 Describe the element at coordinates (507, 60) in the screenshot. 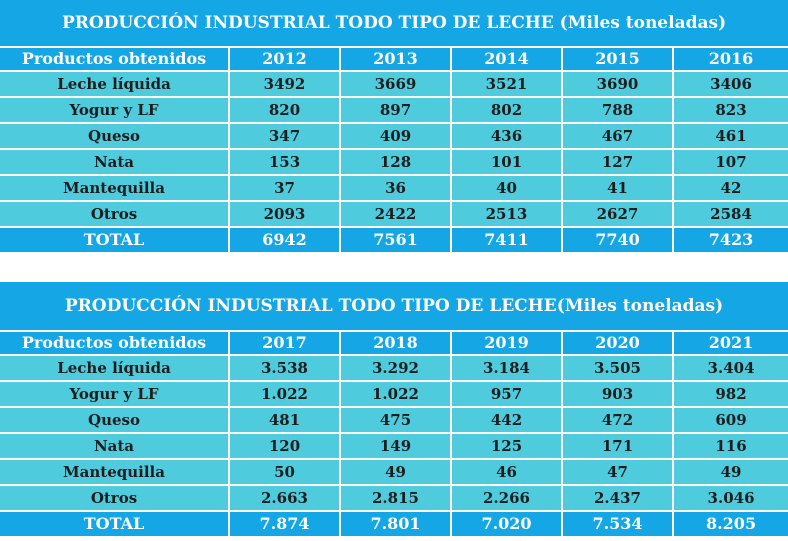

I see `header-year: 2014` at that location.